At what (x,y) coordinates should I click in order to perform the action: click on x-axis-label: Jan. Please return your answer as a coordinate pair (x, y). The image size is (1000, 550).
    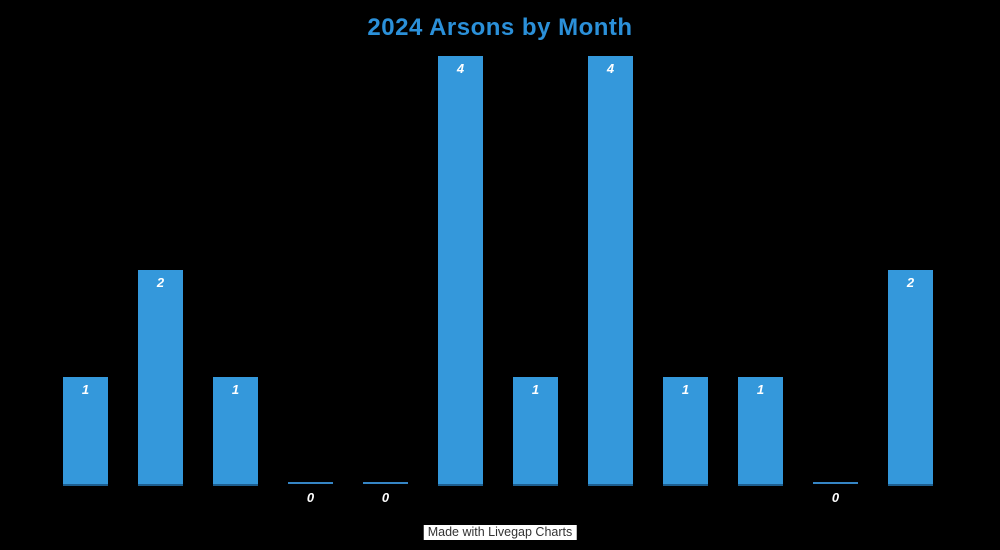
    Looking at the image, I should click on (85, 512).